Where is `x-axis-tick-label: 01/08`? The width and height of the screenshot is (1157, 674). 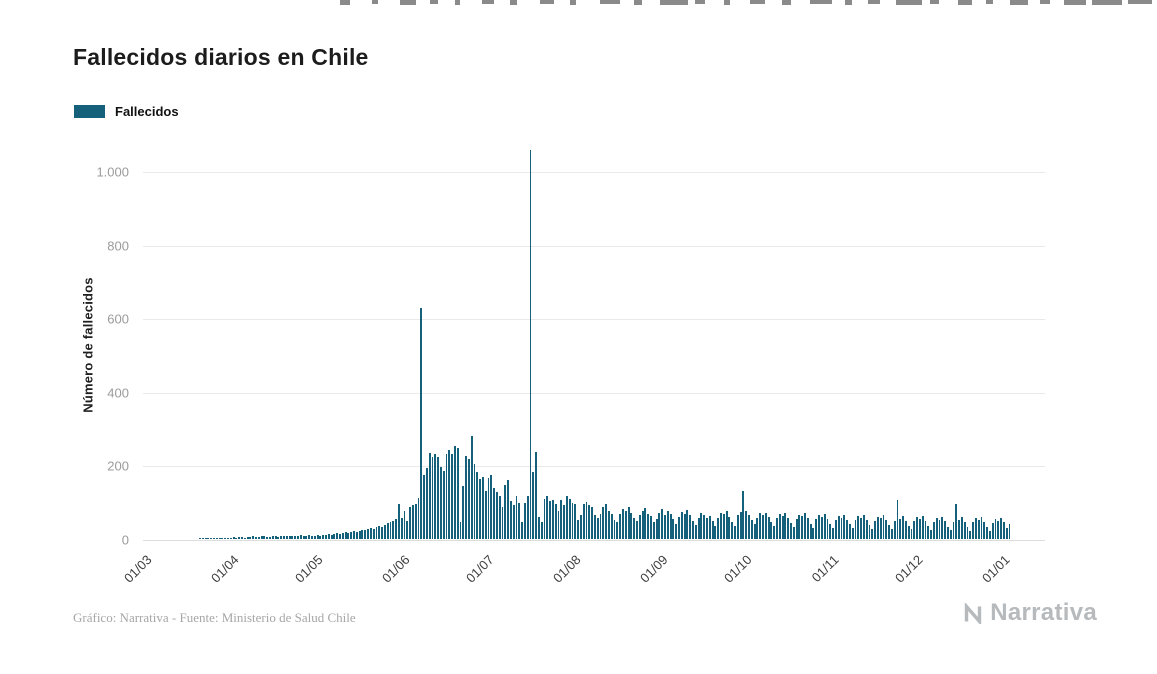
x-axis-tick-label: 01/08 is located at coordinates (566, 569).